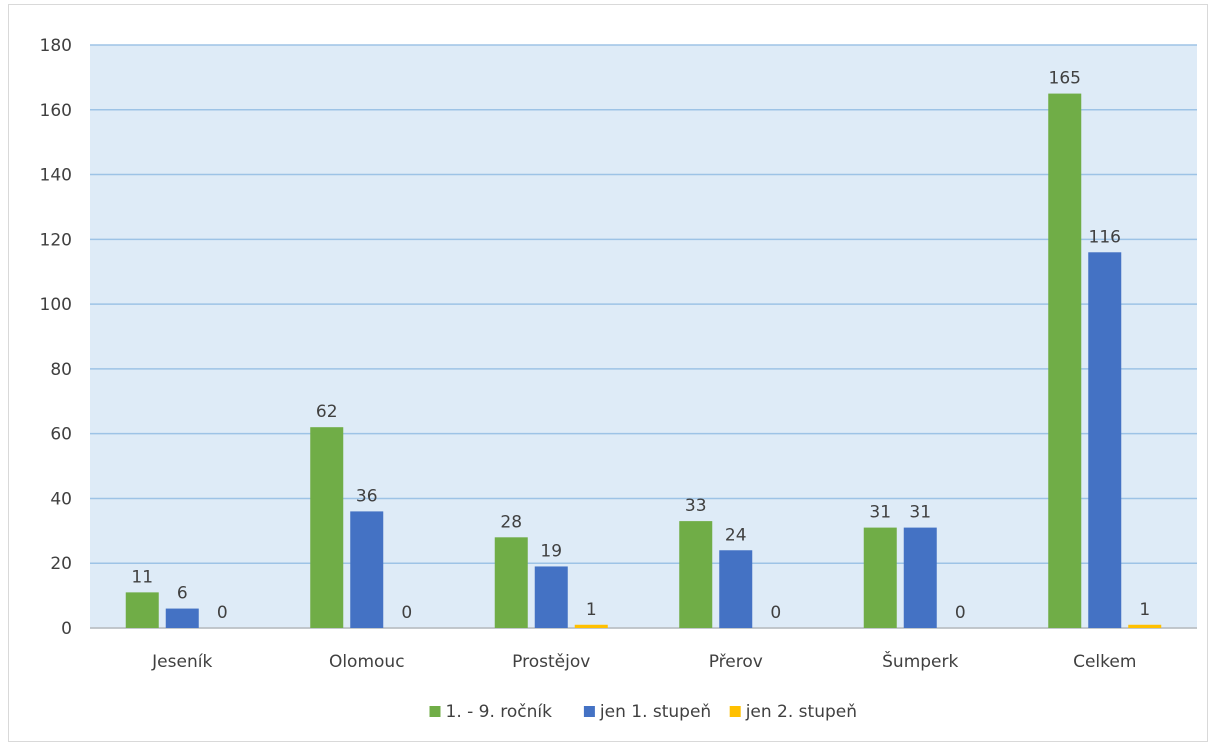  What do you see at coordinates (56, 46) in the screenshot?
I see `y-tick-label: 180` at bounding box center [56, 46].